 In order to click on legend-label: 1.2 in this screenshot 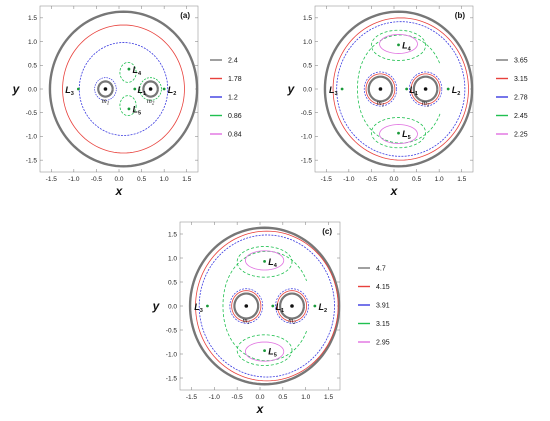, I will do `click(233, 98)`.